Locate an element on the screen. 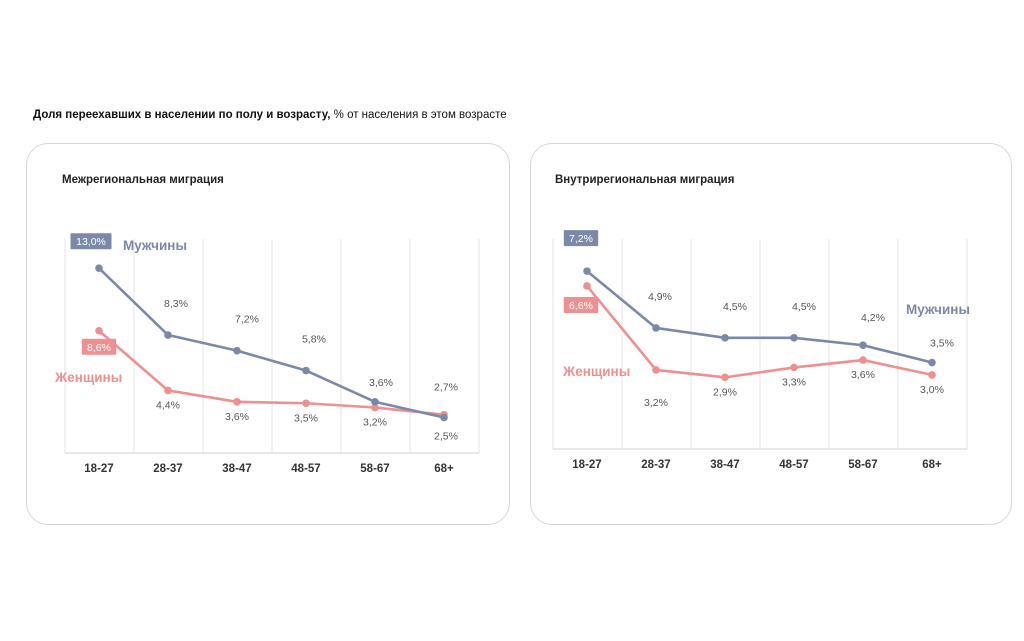 The height and width of the screenshot is (641, 1024). page-title-rest: % от населения в этом возрасте is located at coordinates (418, 115).